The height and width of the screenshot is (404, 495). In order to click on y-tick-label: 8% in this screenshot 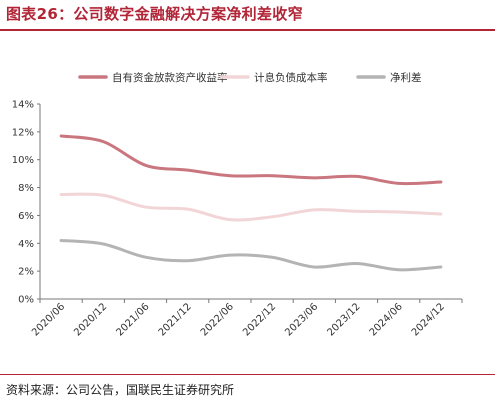, I will do `click(26, 188)`.